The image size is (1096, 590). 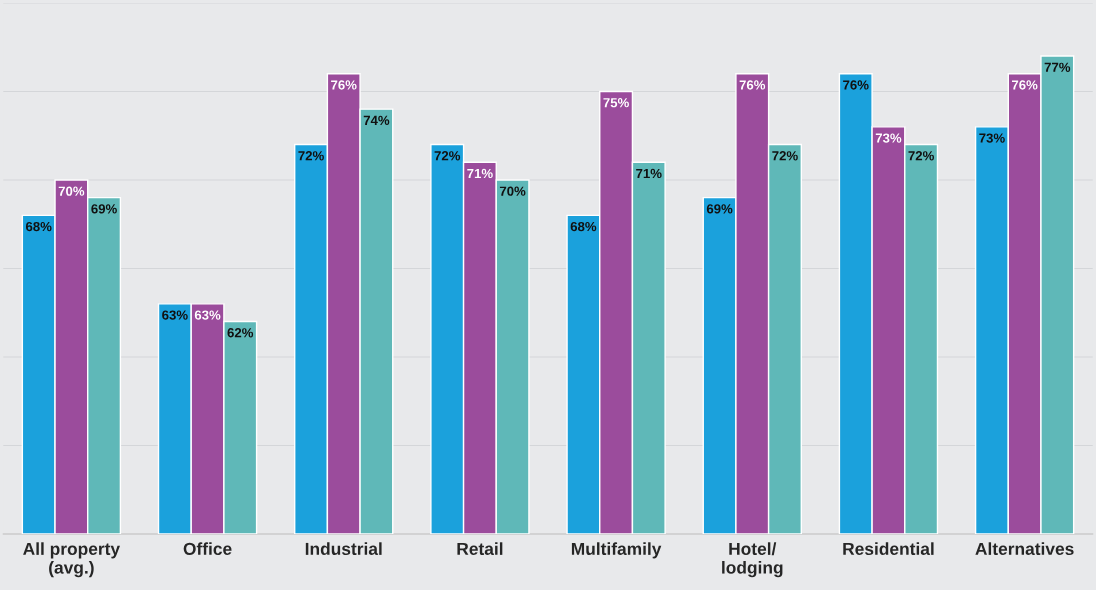 I want to click on x-tick-label: Industrial, so click(x=343, y=549).